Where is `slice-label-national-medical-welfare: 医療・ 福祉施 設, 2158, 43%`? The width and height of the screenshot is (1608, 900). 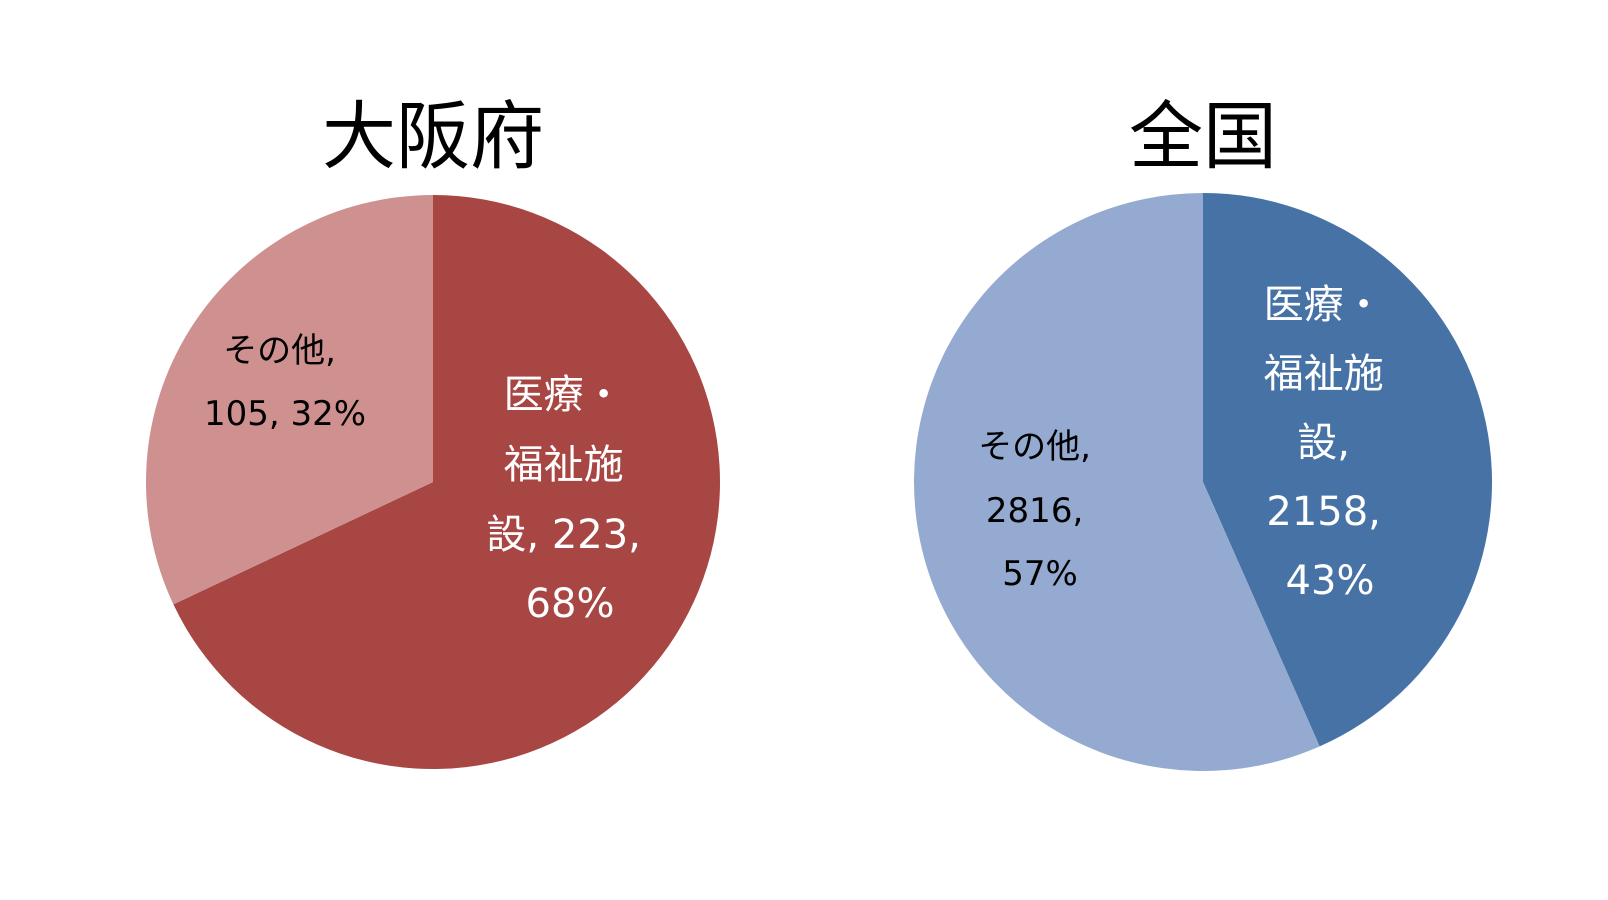 slice-label-national-medical-welfare: 医療・ 福祉施 設, 2158, 43% is located at coordinates (1330, 443).